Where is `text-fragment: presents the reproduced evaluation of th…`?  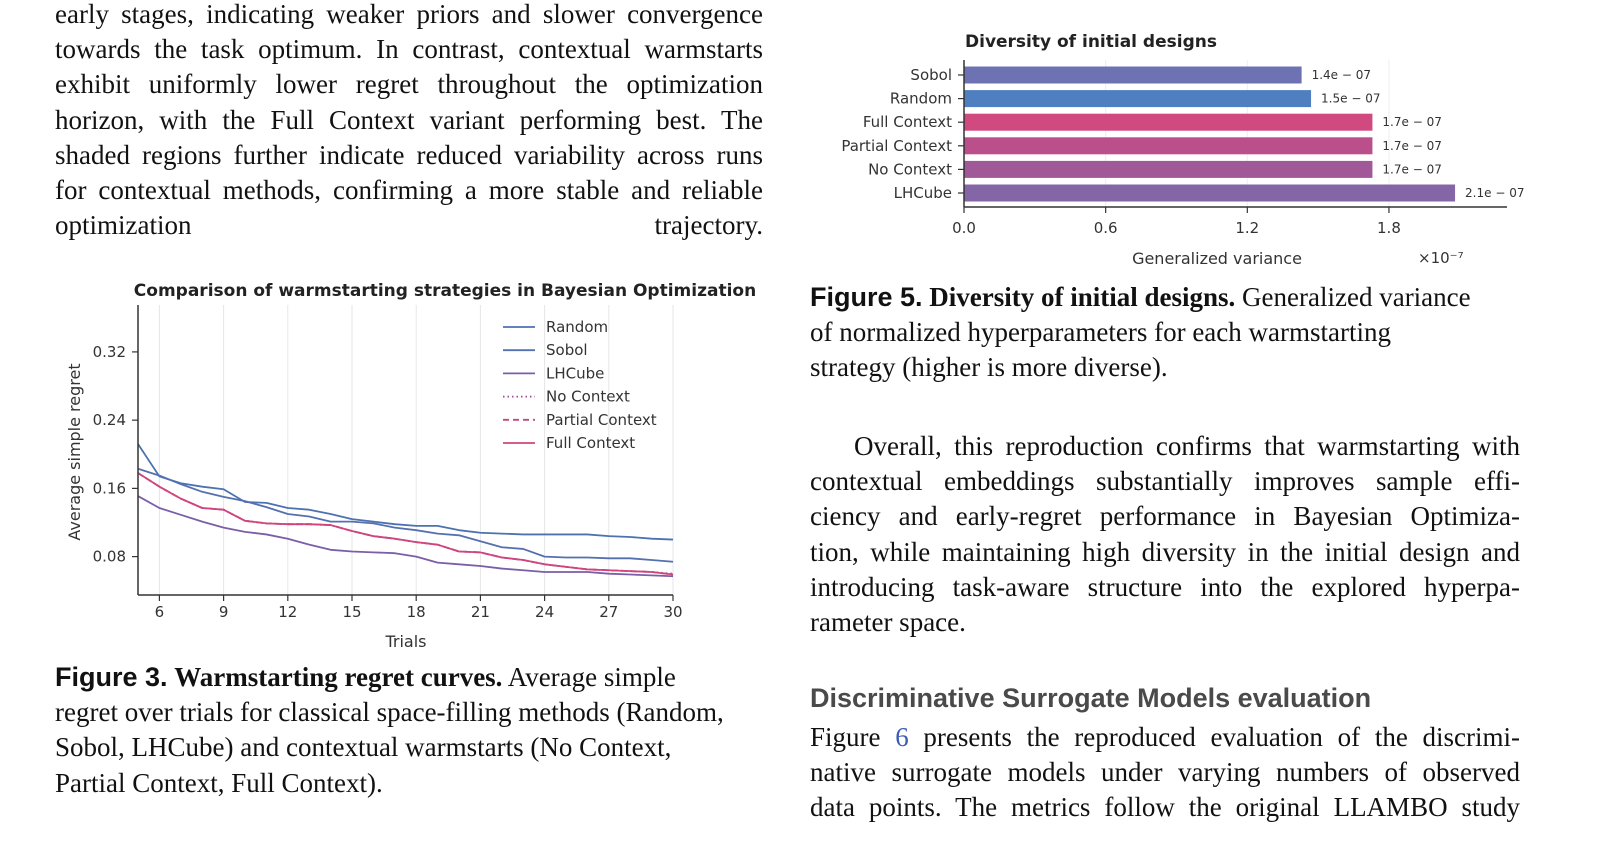 text-fragment: presents the reproduced evaluation of th… is located at coordinates (1214, 737).